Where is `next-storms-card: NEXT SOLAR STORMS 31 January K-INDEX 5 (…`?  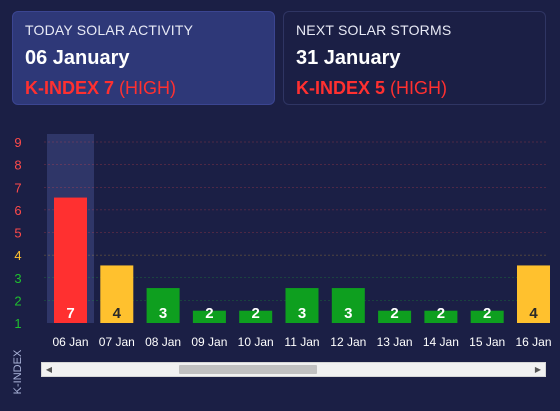 next-storms-card: NEXT SOLAR STORMS 31 January K-INDEX 5 (… is located at coordinates (414, 58).